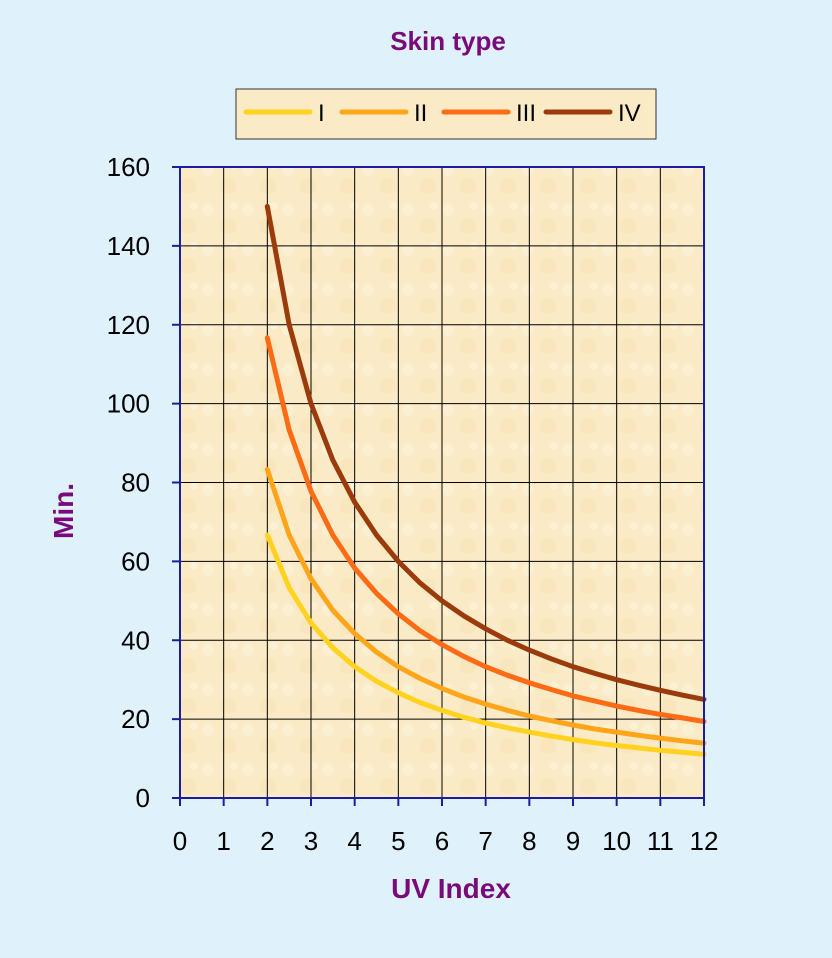 The height and width of the screenshot is (958, 832). What do you see at coordinates (451, 888) in the screenshot?
I see `x-axis-label: UV Index` at bounding box center [451, 888].